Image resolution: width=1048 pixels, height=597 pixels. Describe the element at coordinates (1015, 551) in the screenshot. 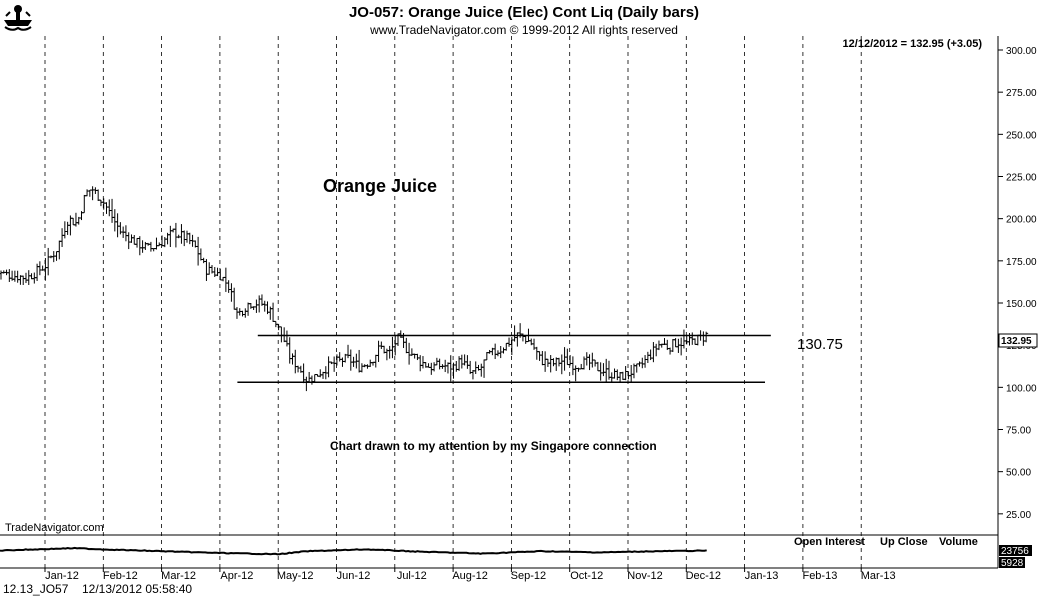

I see `open-interest-value: 23756` at that location.